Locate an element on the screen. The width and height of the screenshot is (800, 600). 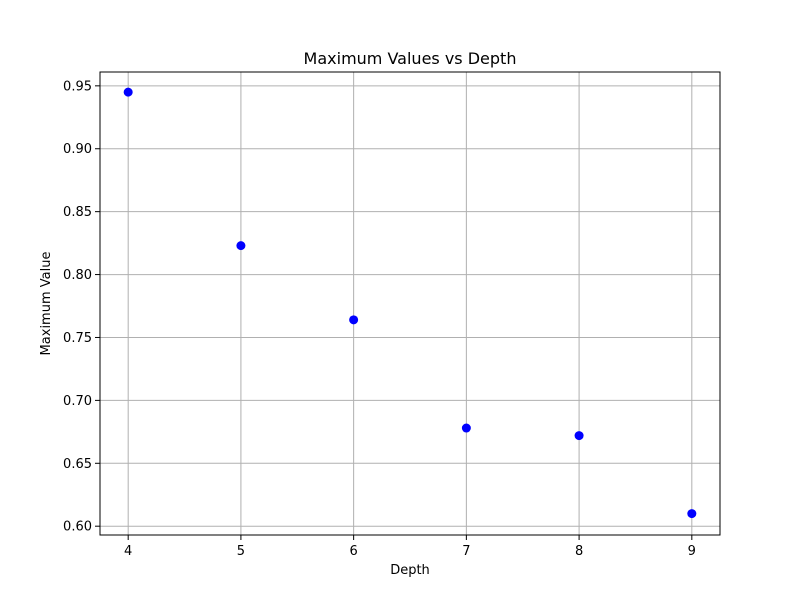
x-tick-label: 6 is located at coordinates (353, 551).